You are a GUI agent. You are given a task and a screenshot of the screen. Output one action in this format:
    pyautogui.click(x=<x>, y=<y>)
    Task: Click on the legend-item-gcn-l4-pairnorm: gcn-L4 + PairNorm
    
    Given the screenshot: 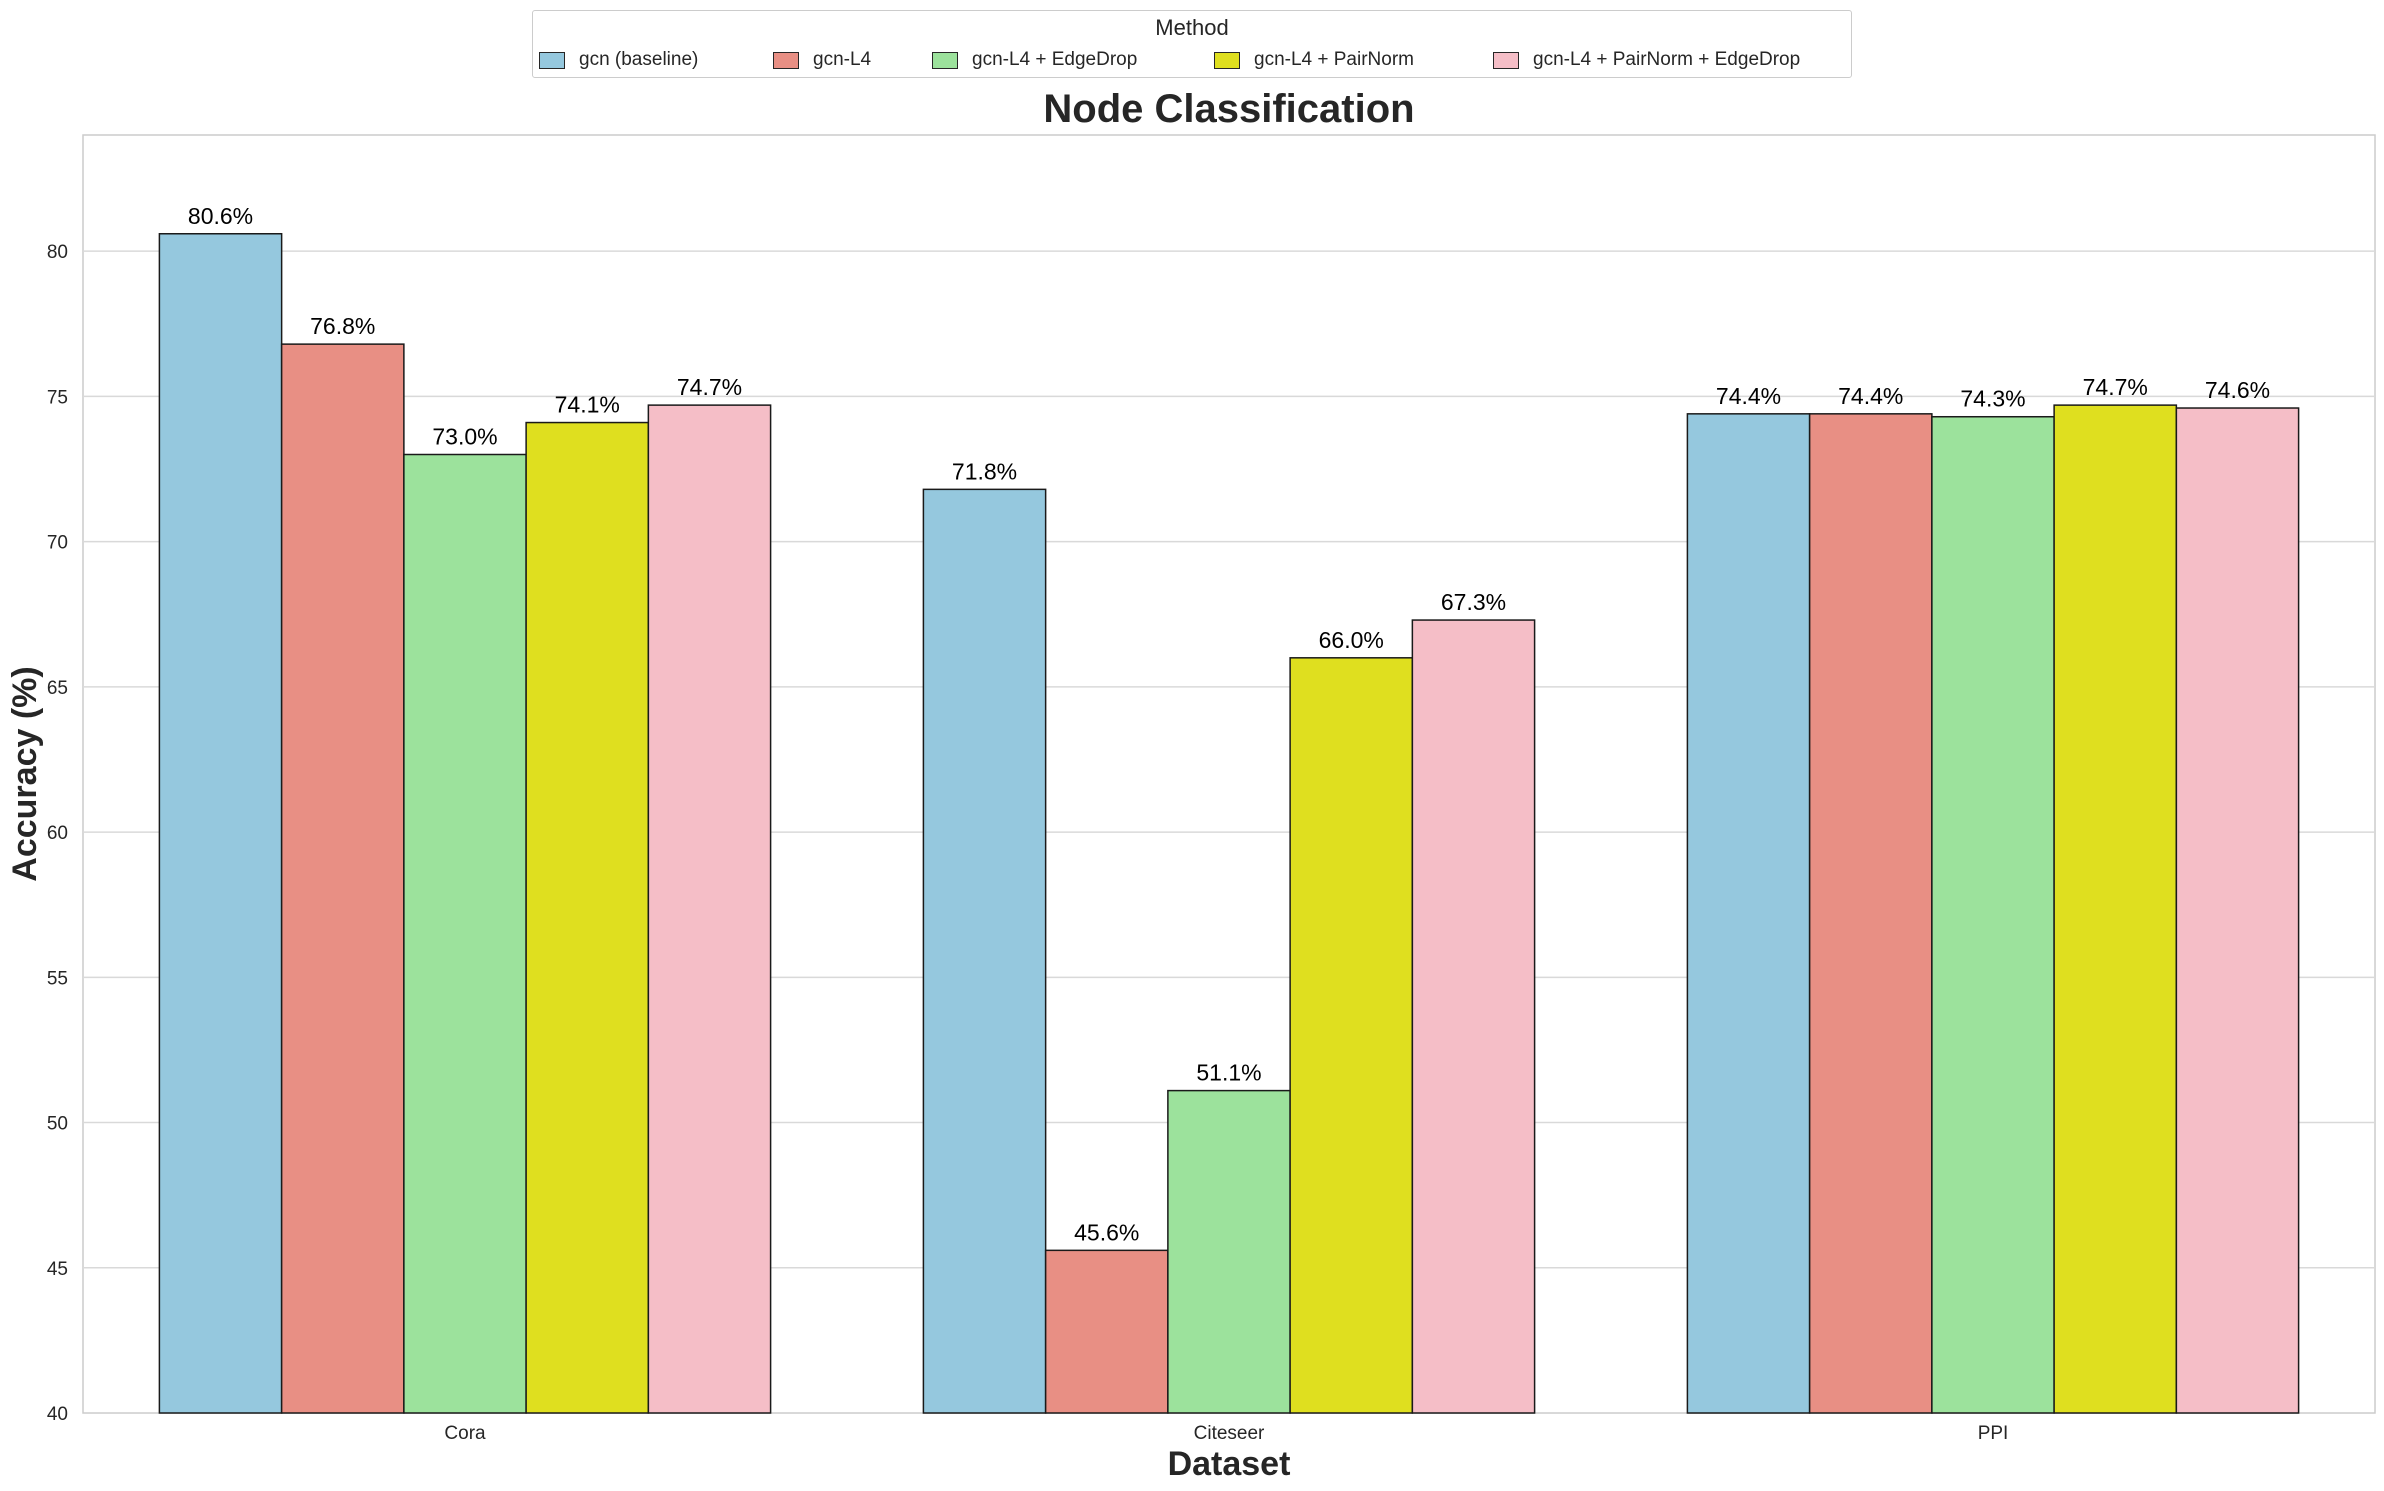 What is the action you would take?
    pyautogui.click(x=1314, y=60)
    